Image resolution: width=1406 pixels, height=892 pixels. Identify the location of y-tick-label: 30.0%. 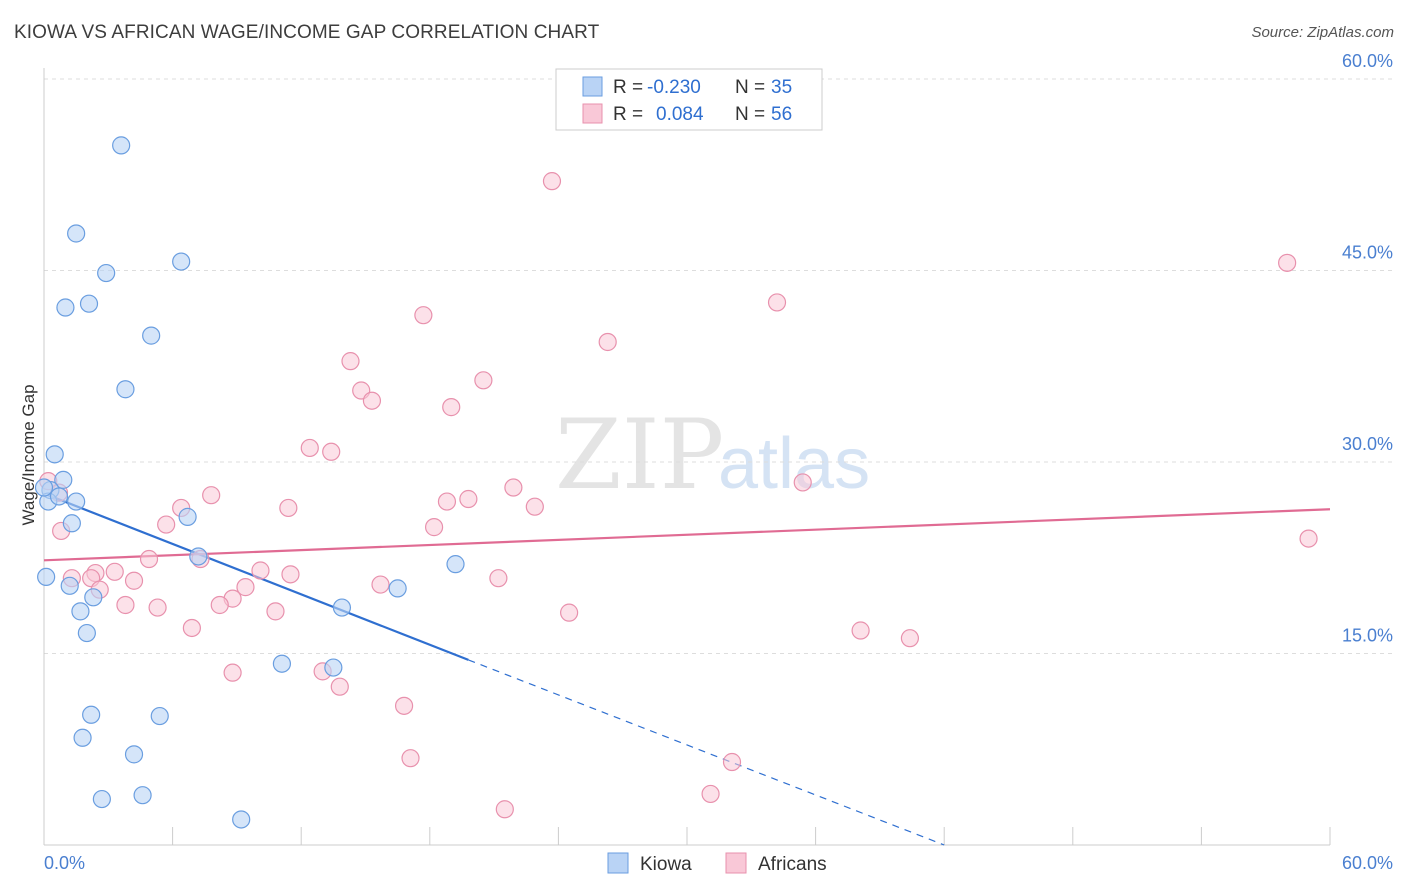
(1367, 444).